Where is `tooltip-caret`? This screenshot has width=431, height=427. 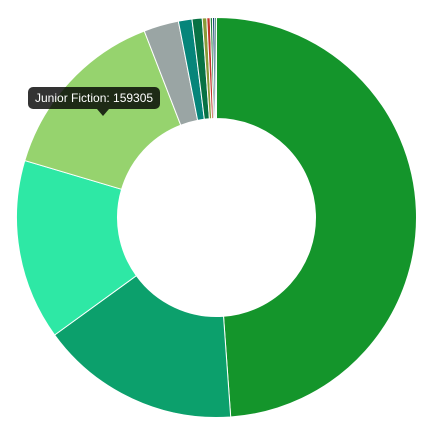 tooltip-caret is located at coordinates (103, 112).